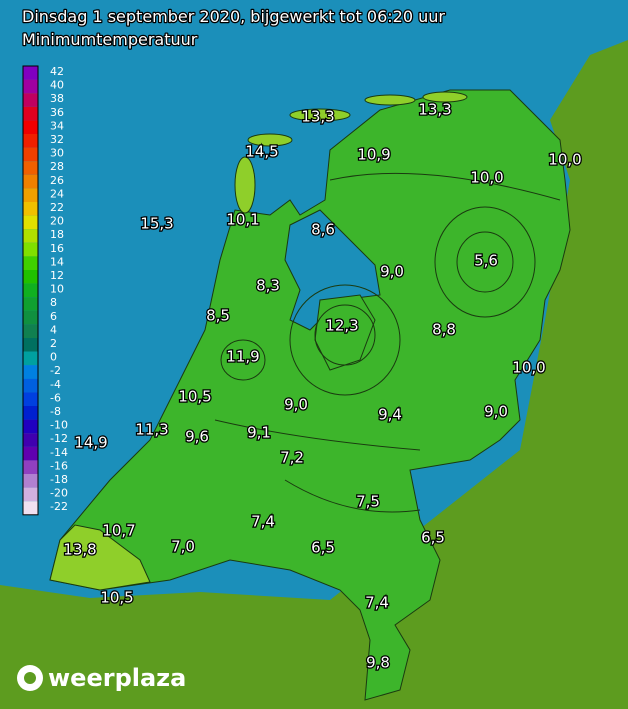  I want to click on station-temperature: 8,5, so click(218, 316).